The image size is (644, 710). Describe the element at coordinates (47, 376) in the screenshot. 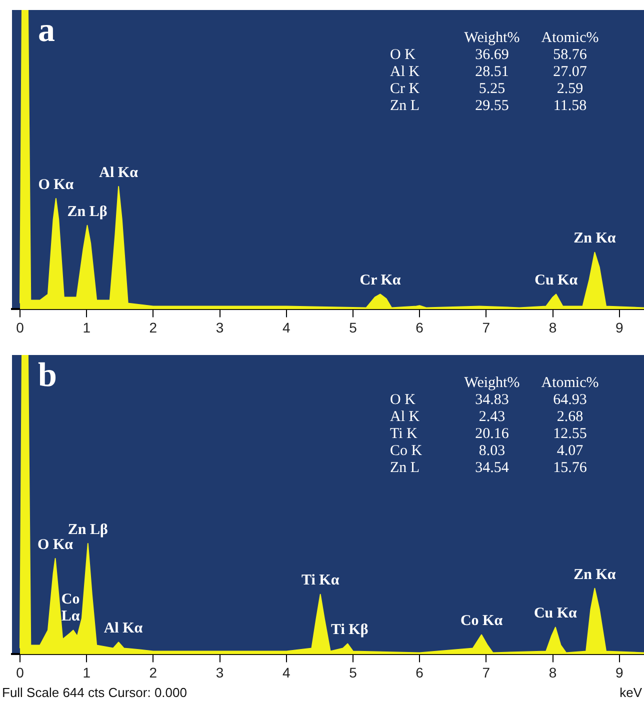

I see `chart-title: b` at that location.